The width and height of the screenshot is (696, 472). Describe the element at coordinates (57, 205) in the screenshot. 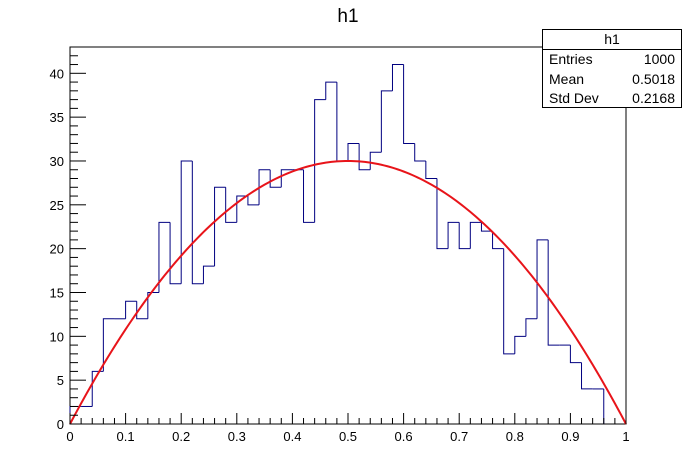

I see `y-tick-label: 25` at that location.